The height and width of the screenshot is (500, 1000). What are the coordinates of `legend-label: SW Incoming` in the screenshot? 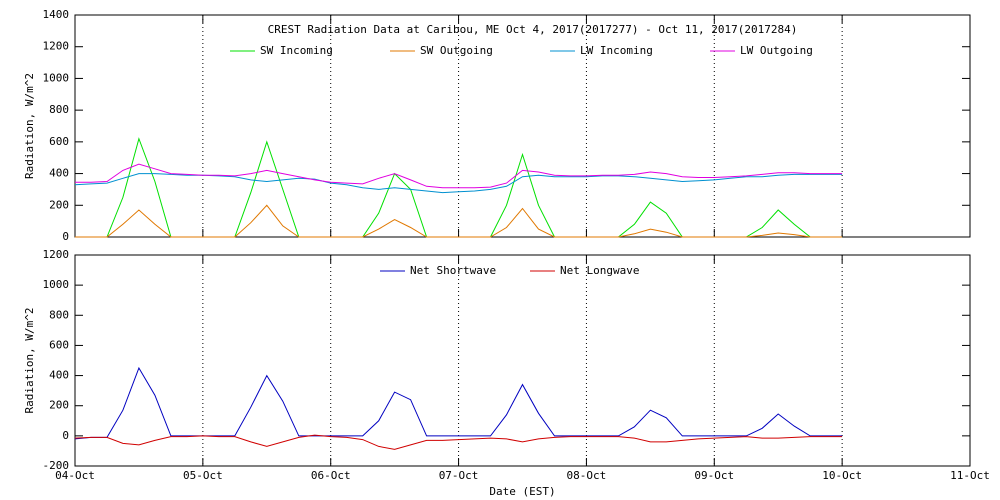 It's located at (296, 50).